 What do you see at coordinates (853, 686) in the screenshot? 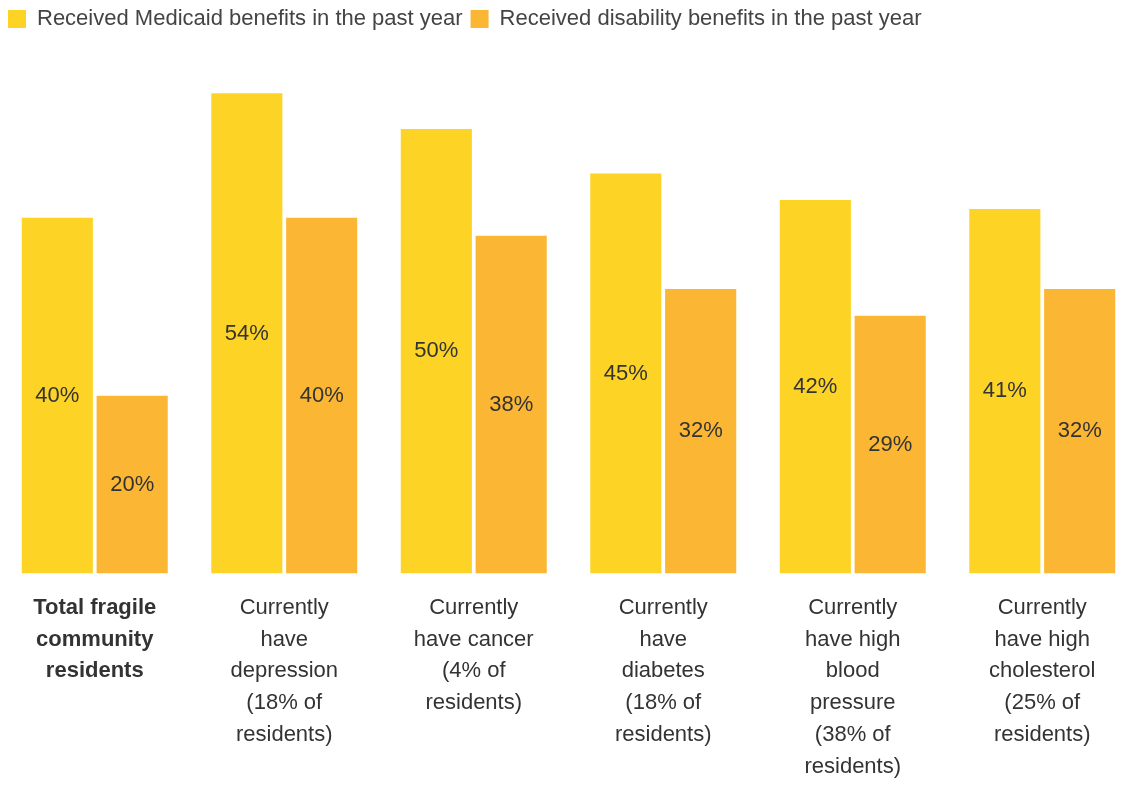
I see `x-tick-label: Currently have high blood pressure (38% of residents)` at bounding box center [853, 686].